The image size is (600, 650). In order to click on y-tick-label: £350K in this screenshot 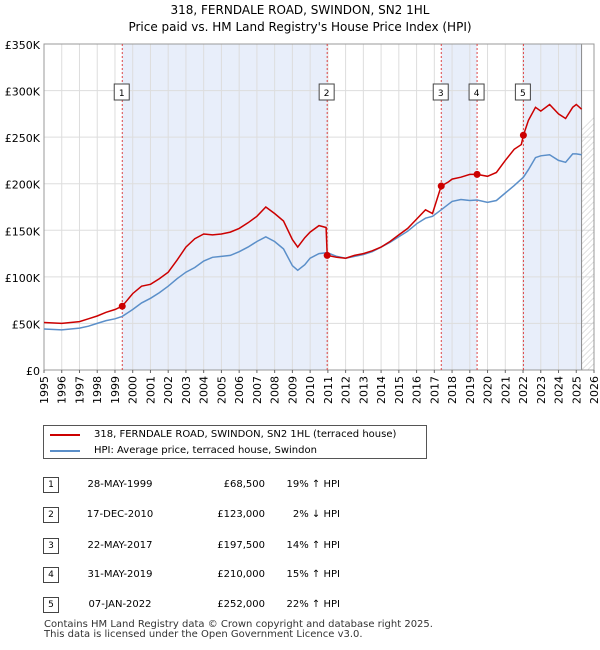, I will do `click(23, 45)`.